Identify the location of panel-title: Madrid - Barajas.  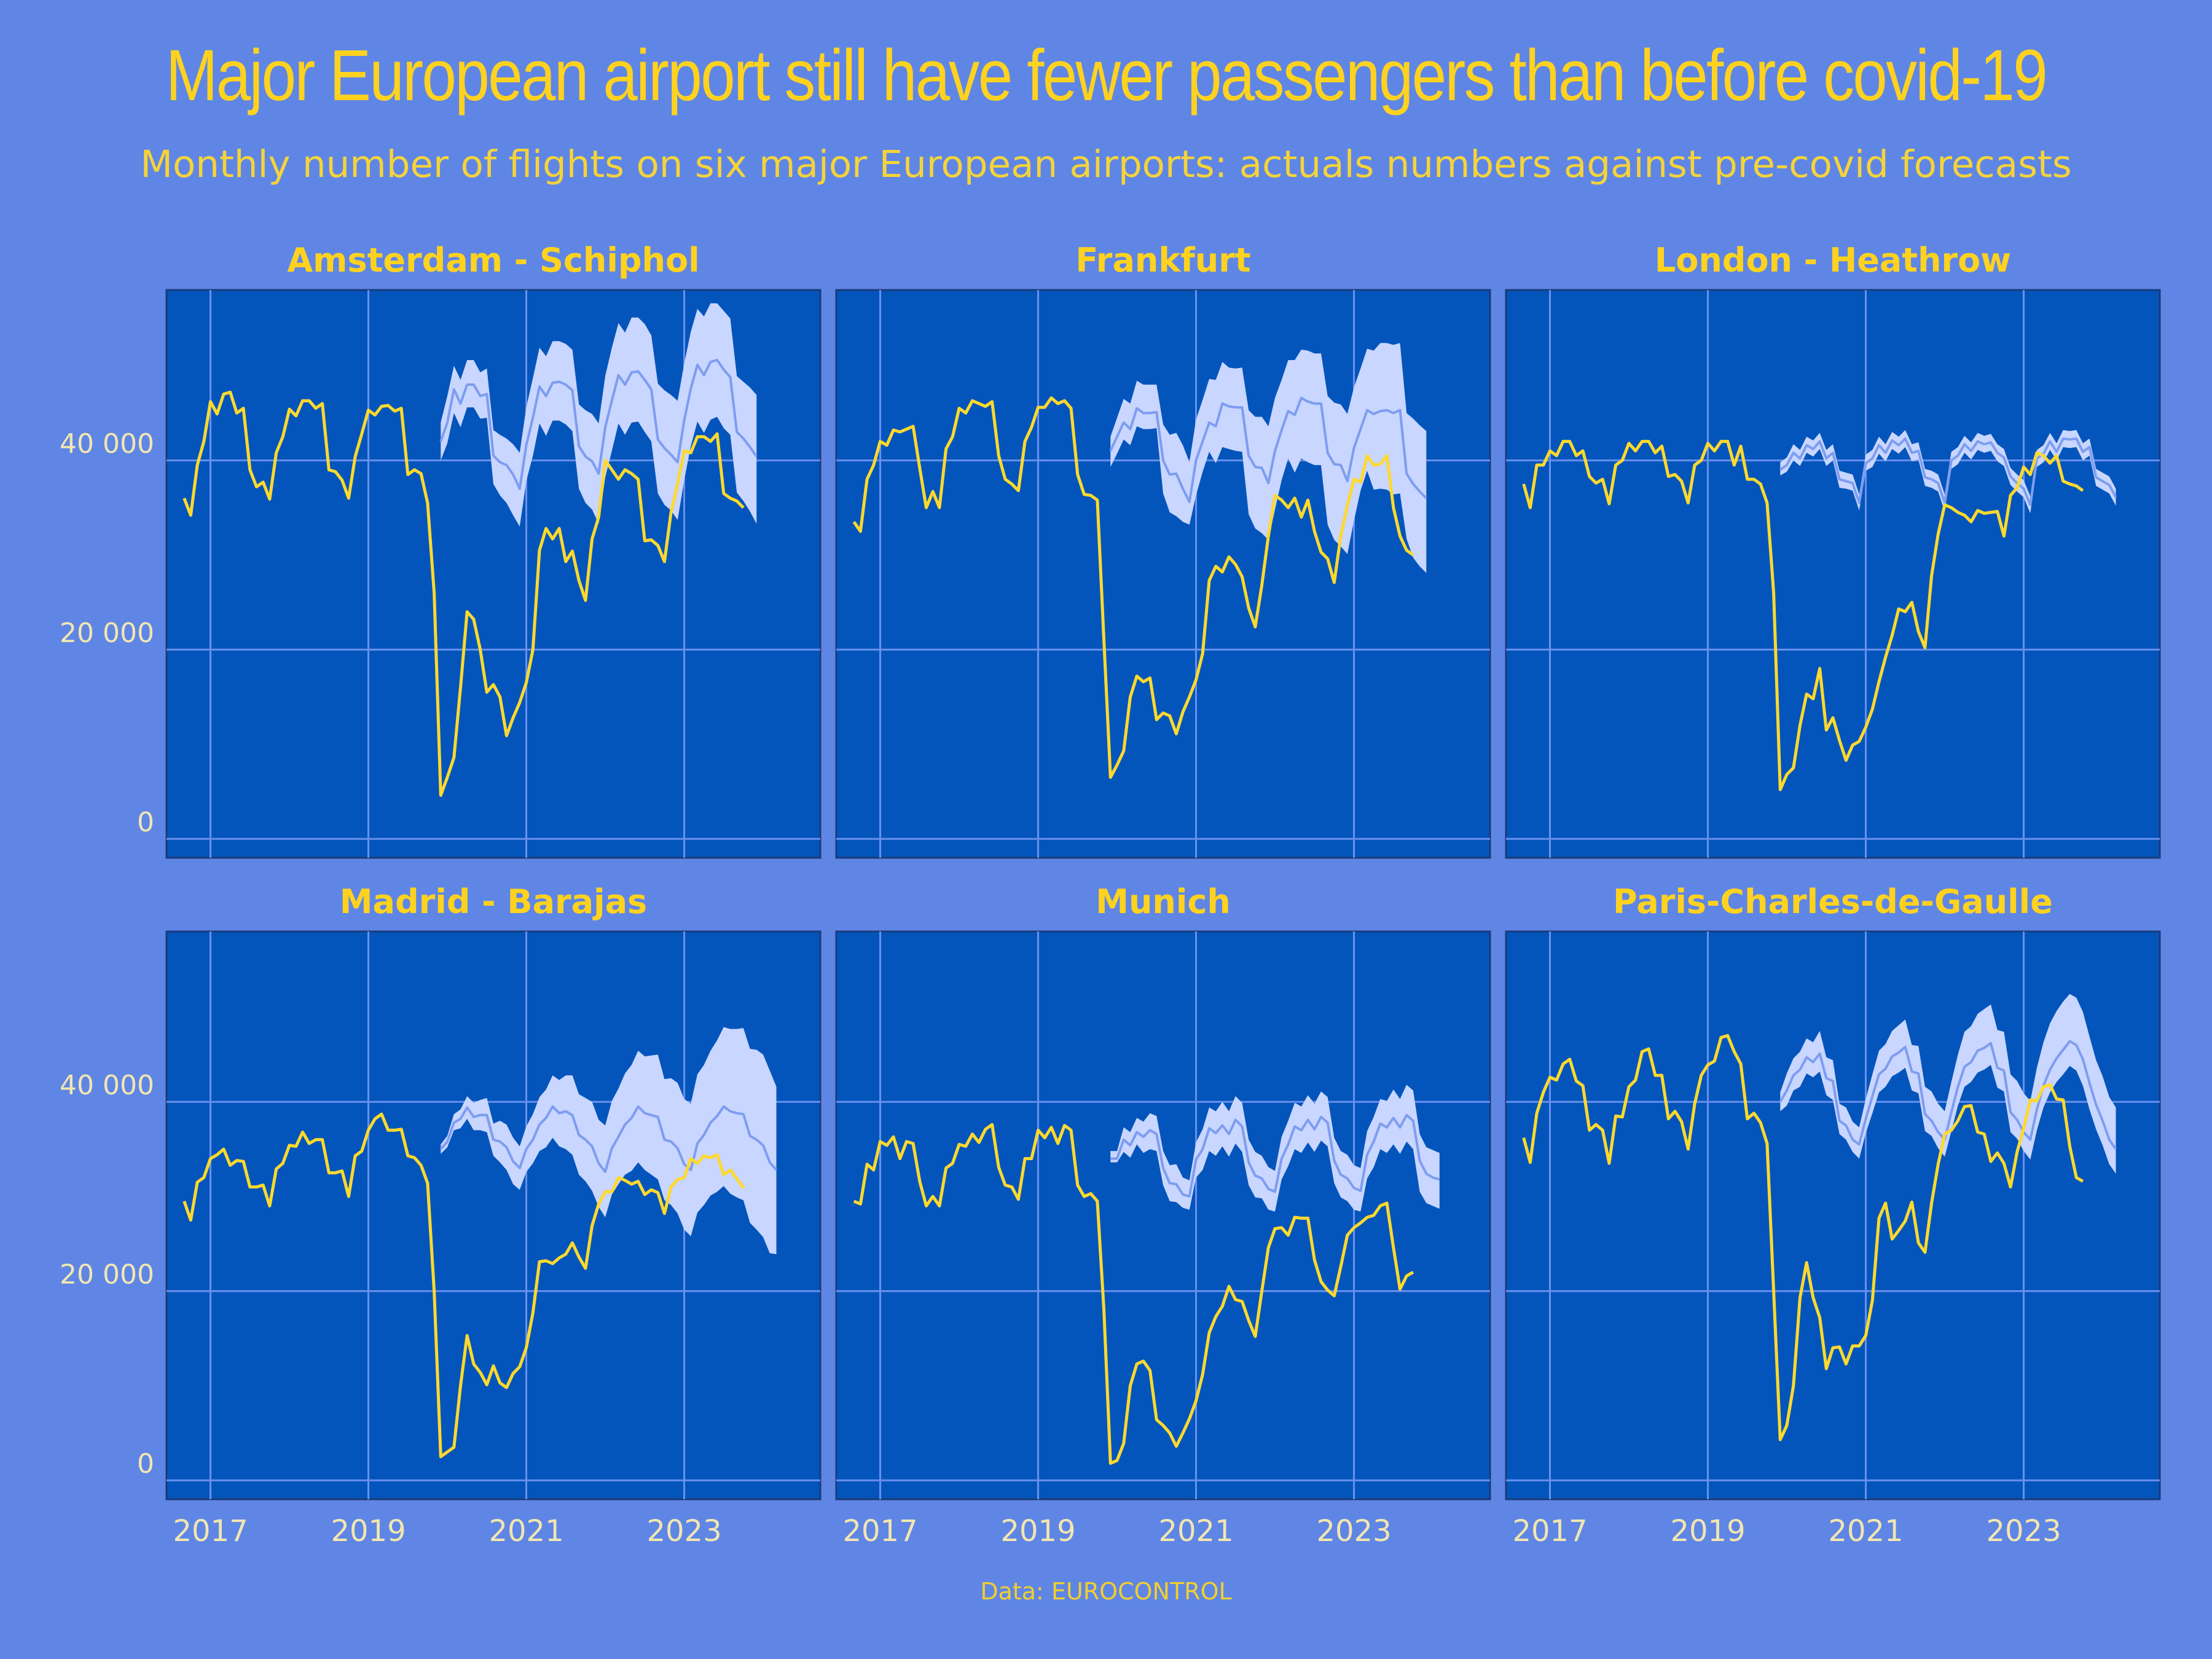
(493, 901).